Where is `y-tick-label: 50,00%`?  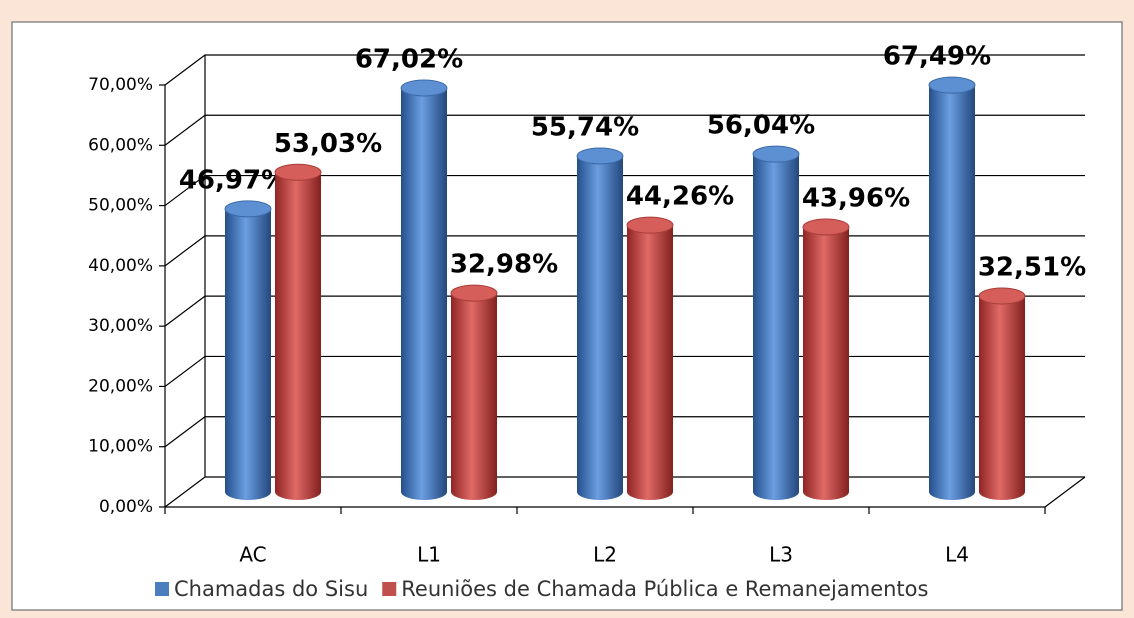
y-tick-label: 50,00% is located at coordinates (120, 206).